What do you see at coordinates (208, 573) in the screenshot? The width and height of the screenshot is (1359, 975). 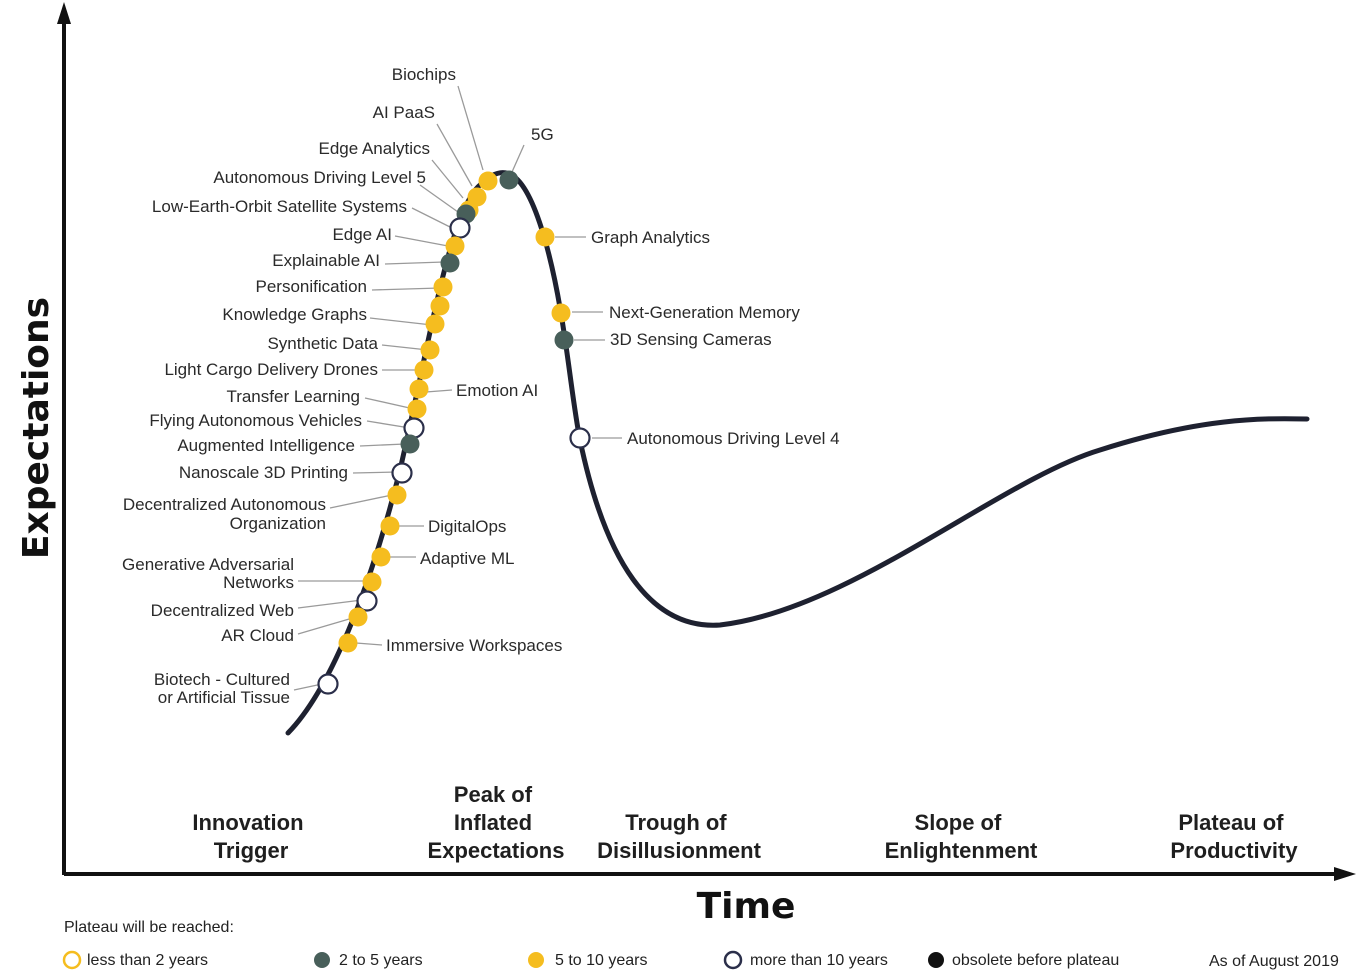 I see `tech-label-multiline: Generative Adversarial Networks` at bounding box center [208, 573].